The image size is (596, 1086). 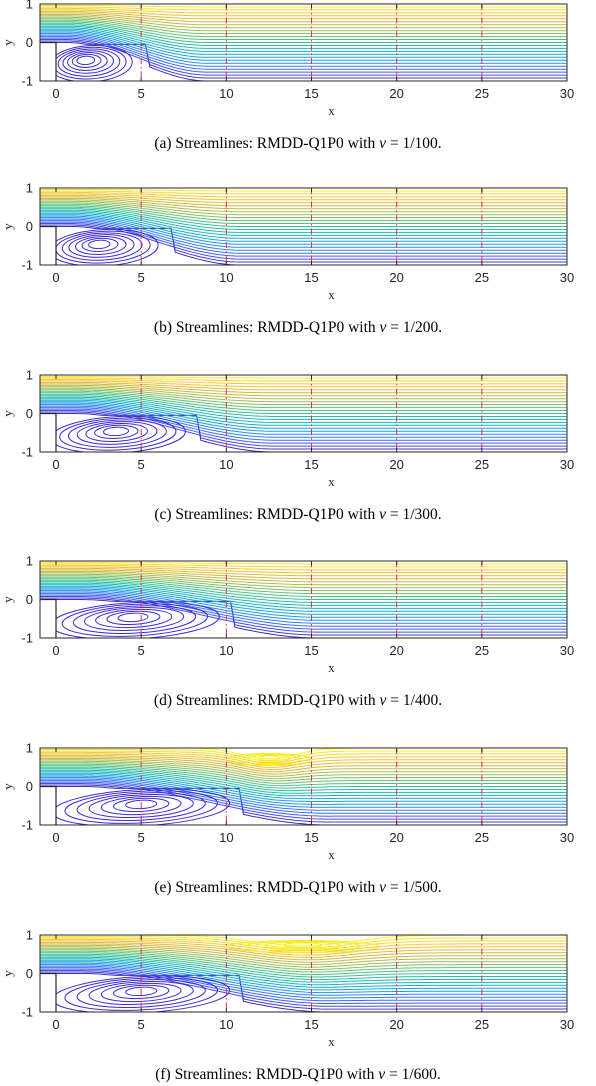 I want to click on x-axis-label: x, so click(x=331, y=1041).